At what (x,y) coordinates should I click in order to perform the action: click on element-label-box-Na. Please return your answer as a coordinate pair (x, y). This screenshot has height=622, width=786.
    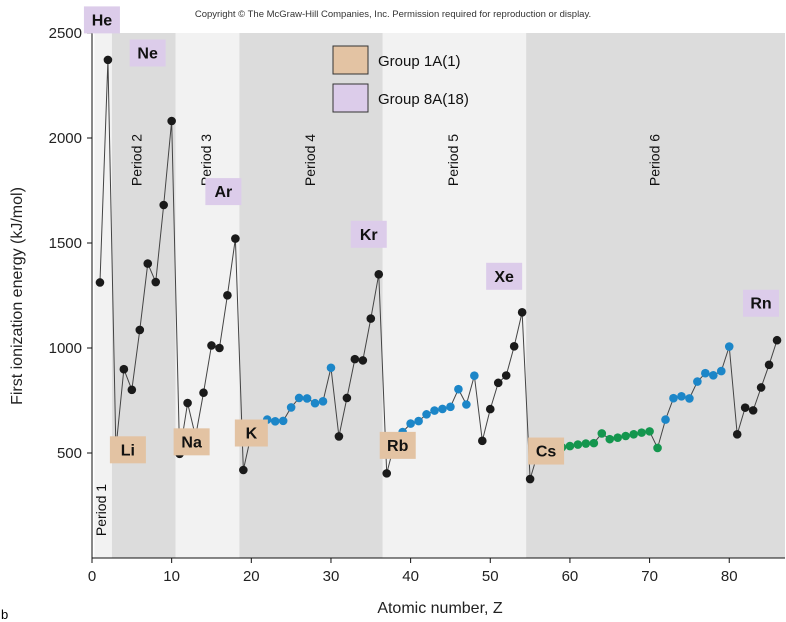
    Looking at the image, I should click on (191, 442).